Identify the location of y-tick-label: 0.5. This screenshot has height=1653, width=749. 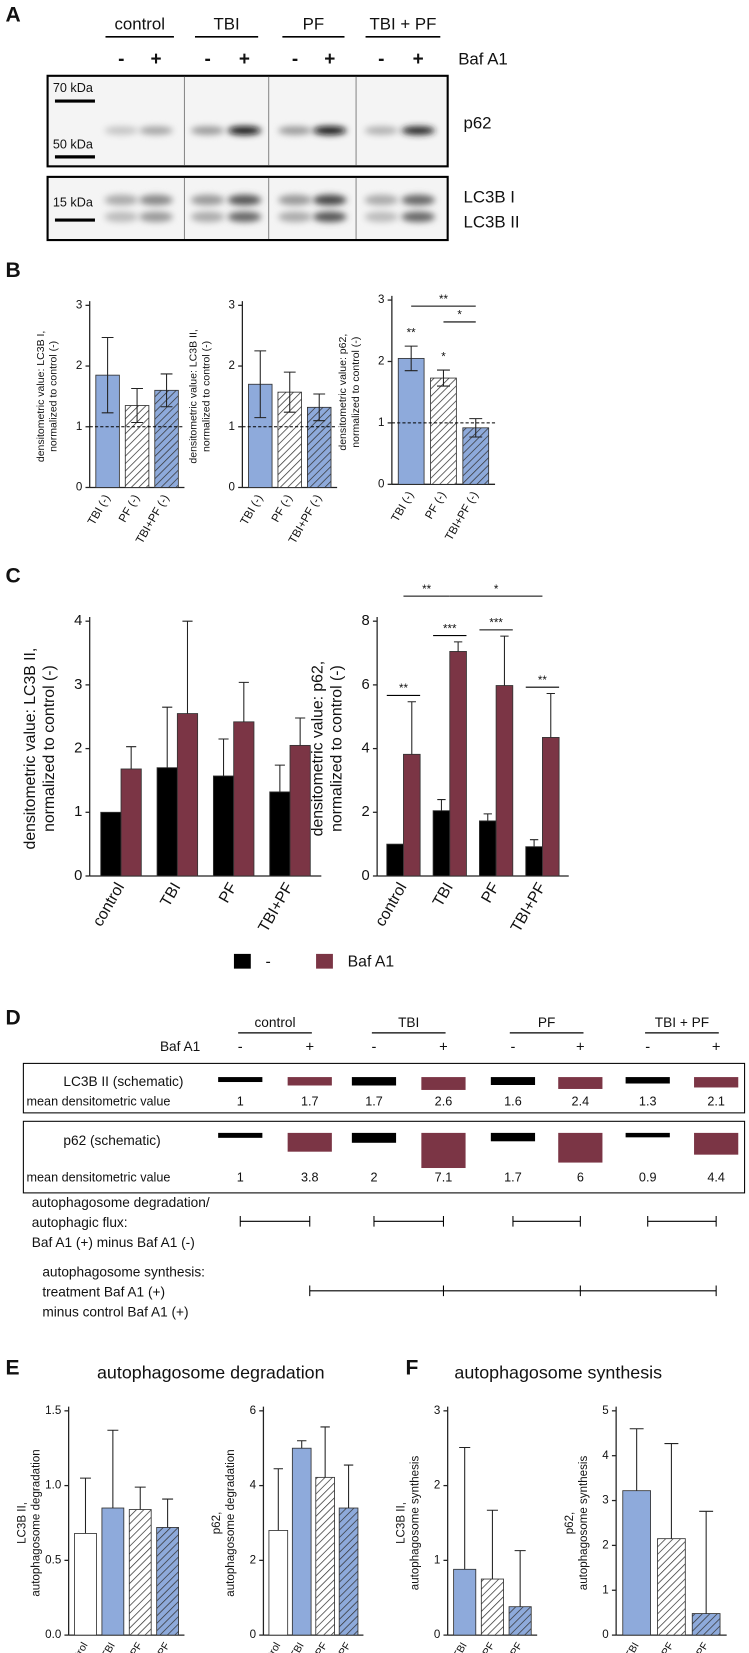
(53, 1560).